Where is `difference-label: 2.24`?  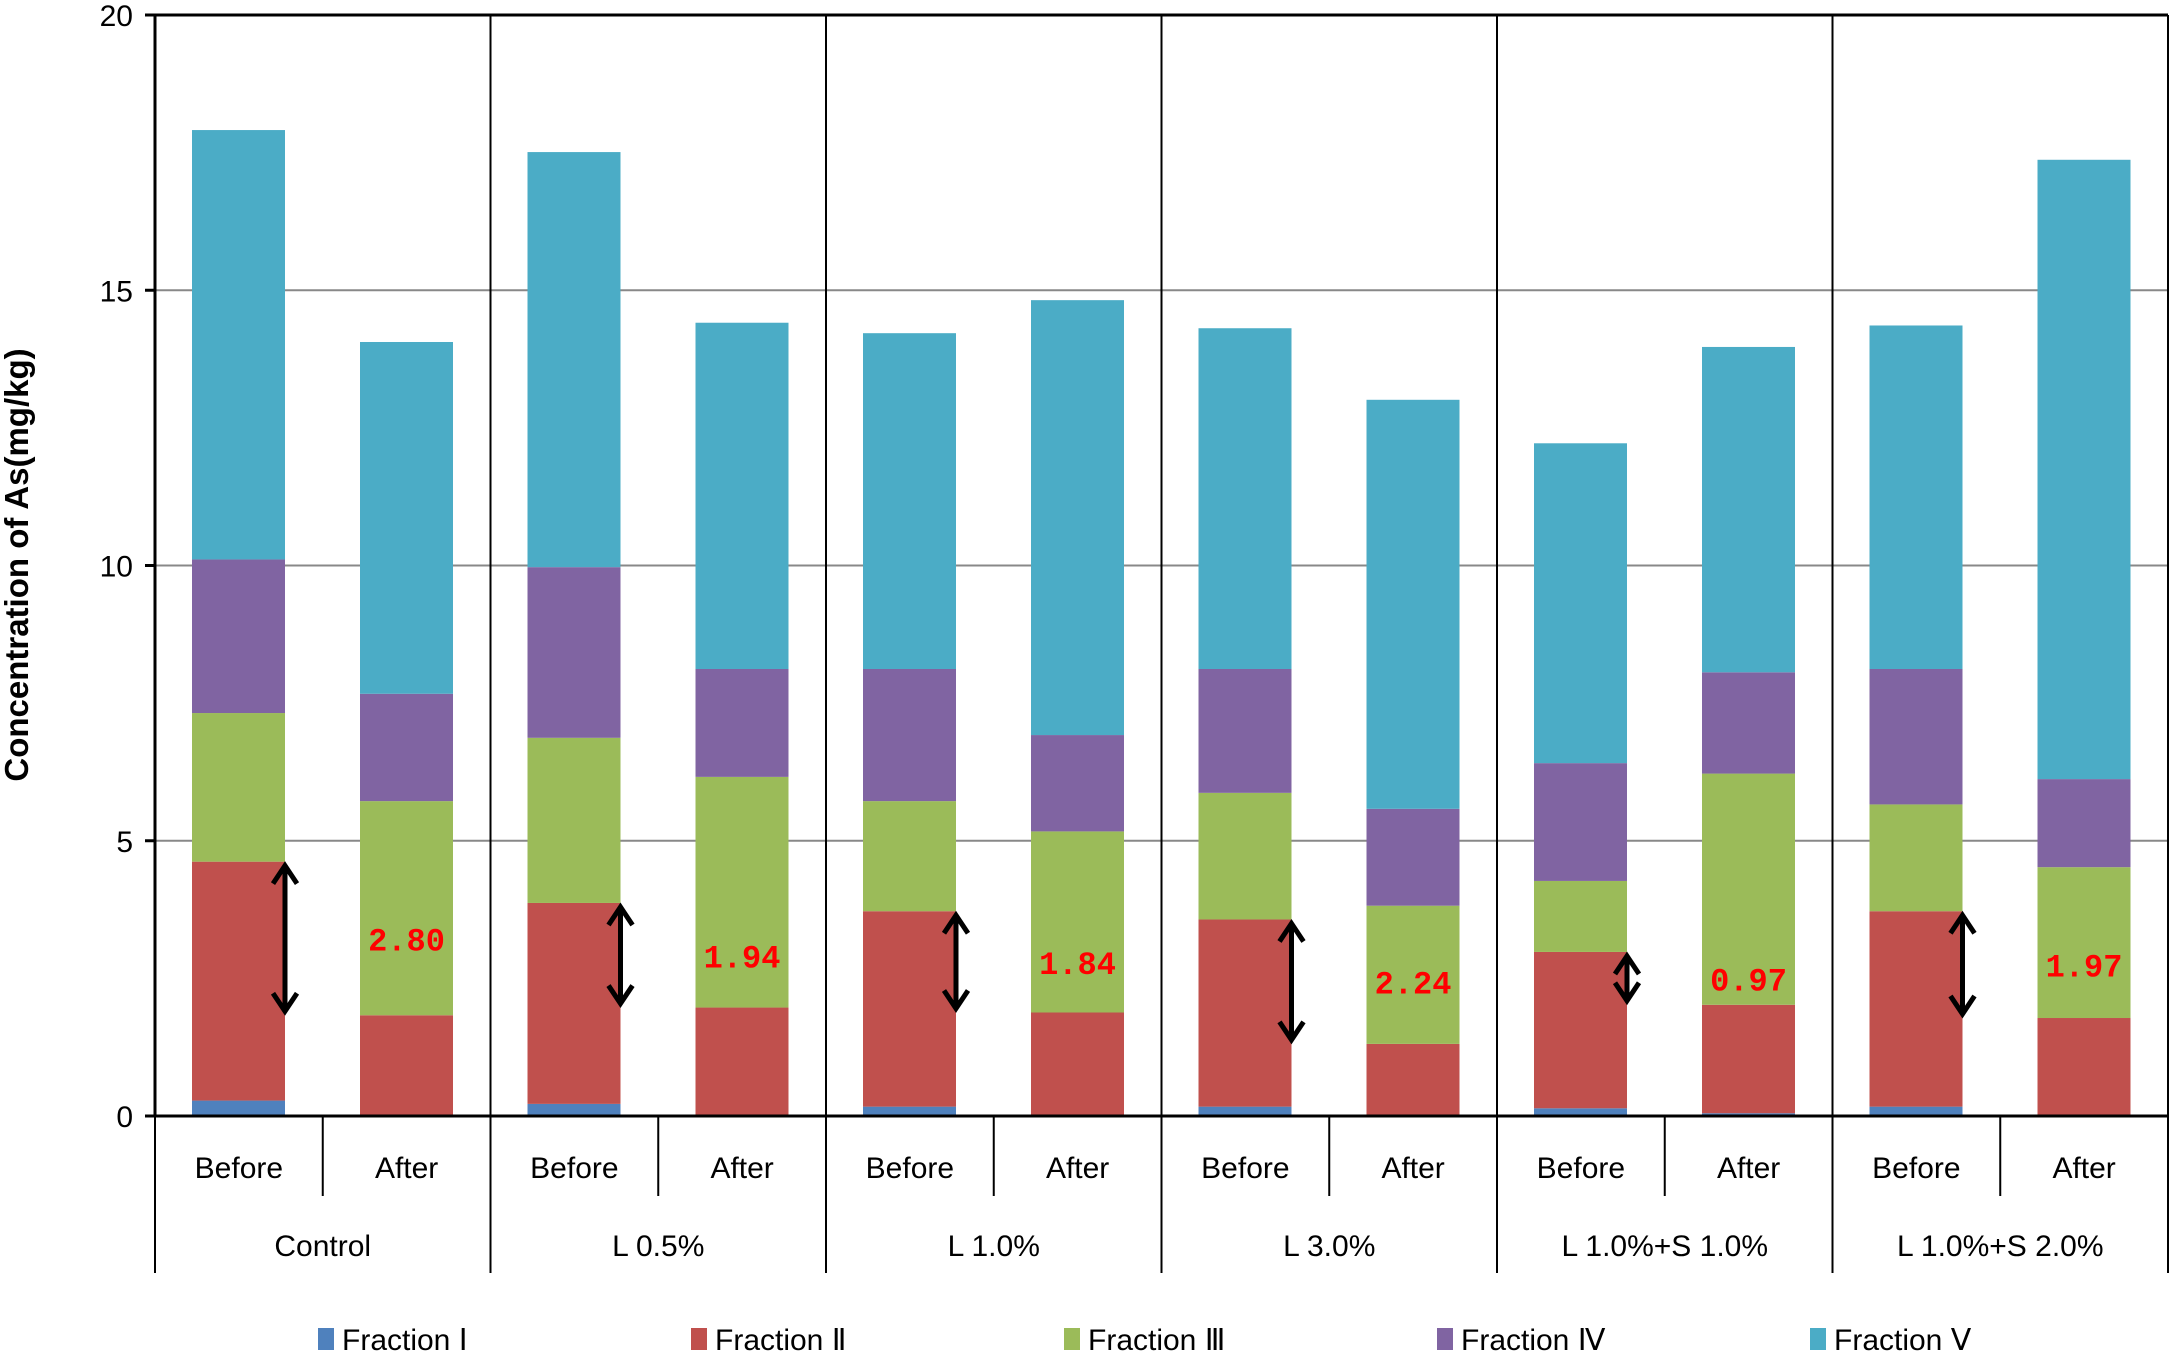 difference-label: 2.24 is located at coordinates (1413, 985).